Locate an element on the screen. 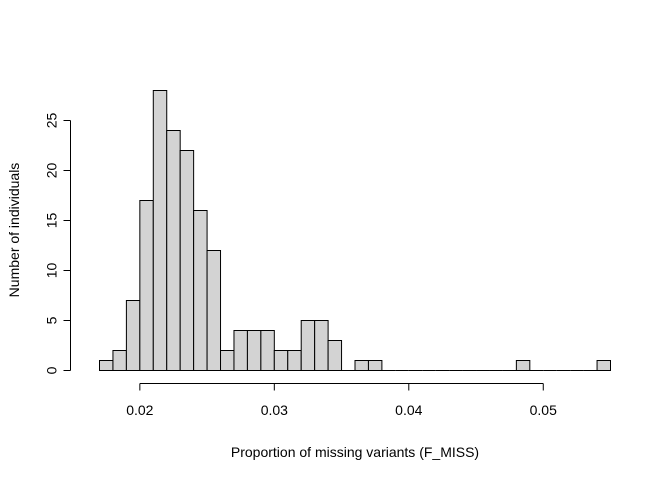  y-tick-label: 5 is located at coordinates (52, 320).